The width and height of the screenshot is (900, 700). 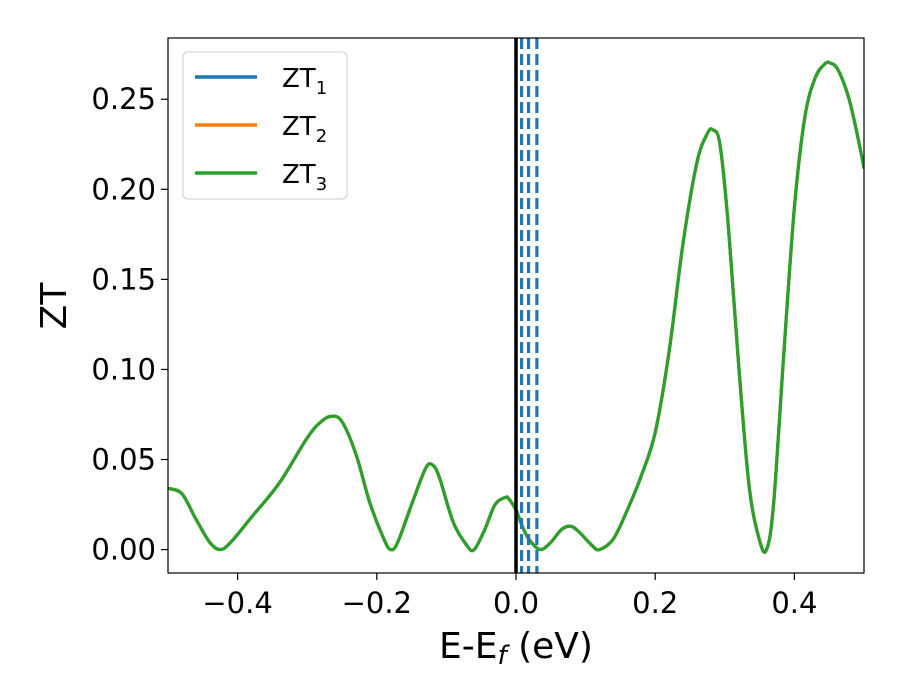 I want to click on legend-label-2: ZT2, so click(x=304, y=129).